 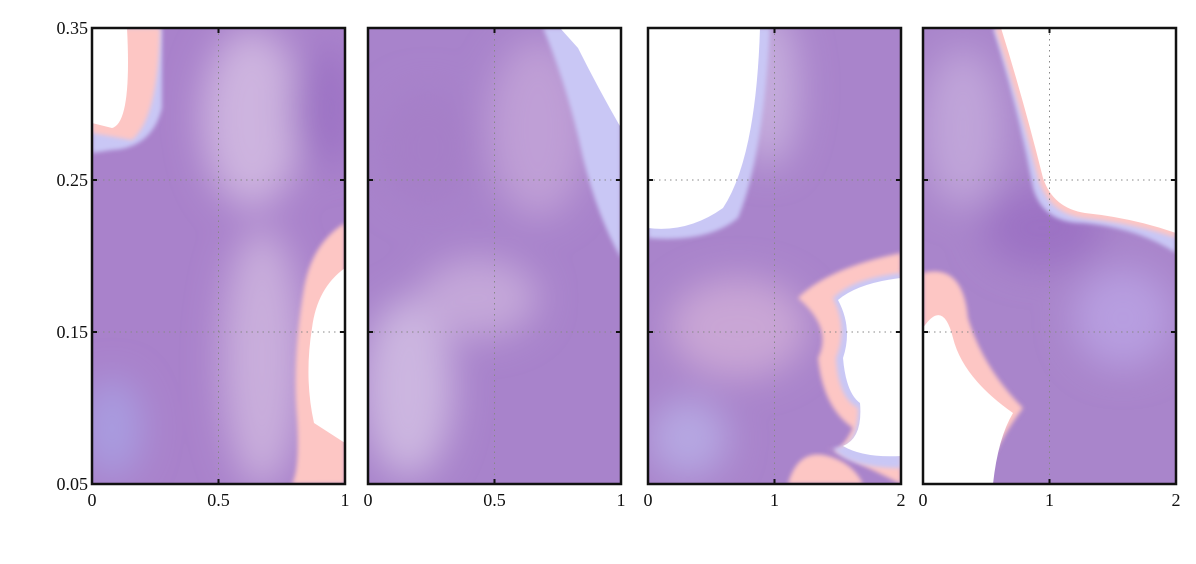 I want to click on y-tick-label: 0.15, so click(x=73, y=332).